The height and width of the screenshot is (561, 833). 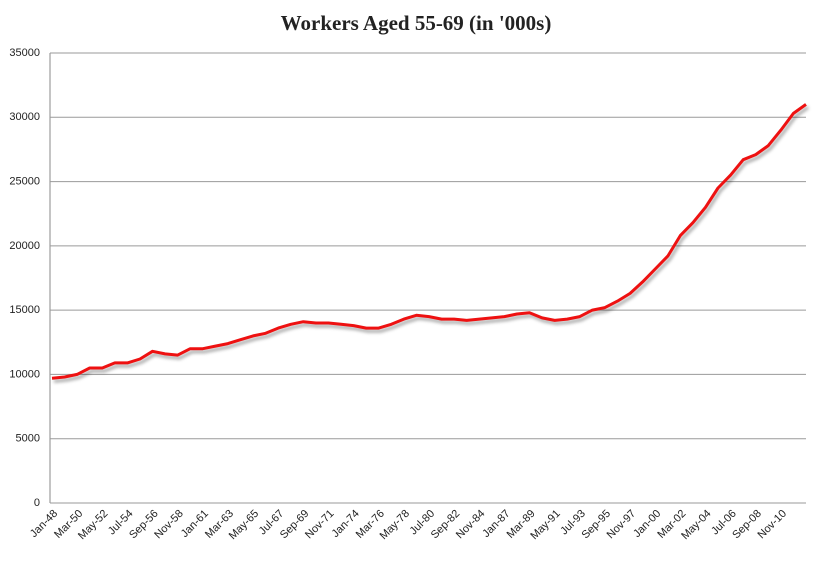 I want to click on y-tick-label: 10000, so click(x=24, y=374).